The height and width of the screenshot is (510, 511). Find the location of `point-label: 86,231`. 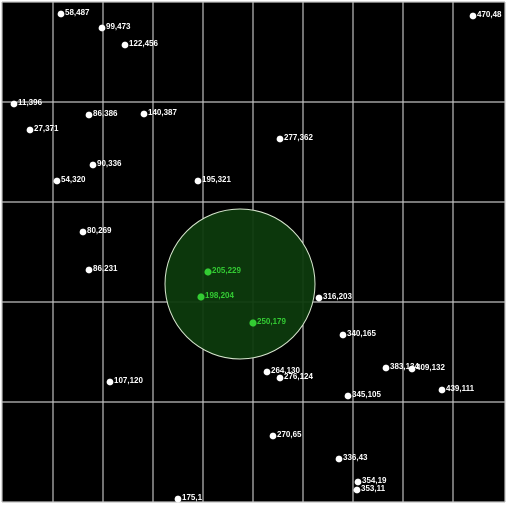

point-label: 86,231 is located at coordinates (105, 268).